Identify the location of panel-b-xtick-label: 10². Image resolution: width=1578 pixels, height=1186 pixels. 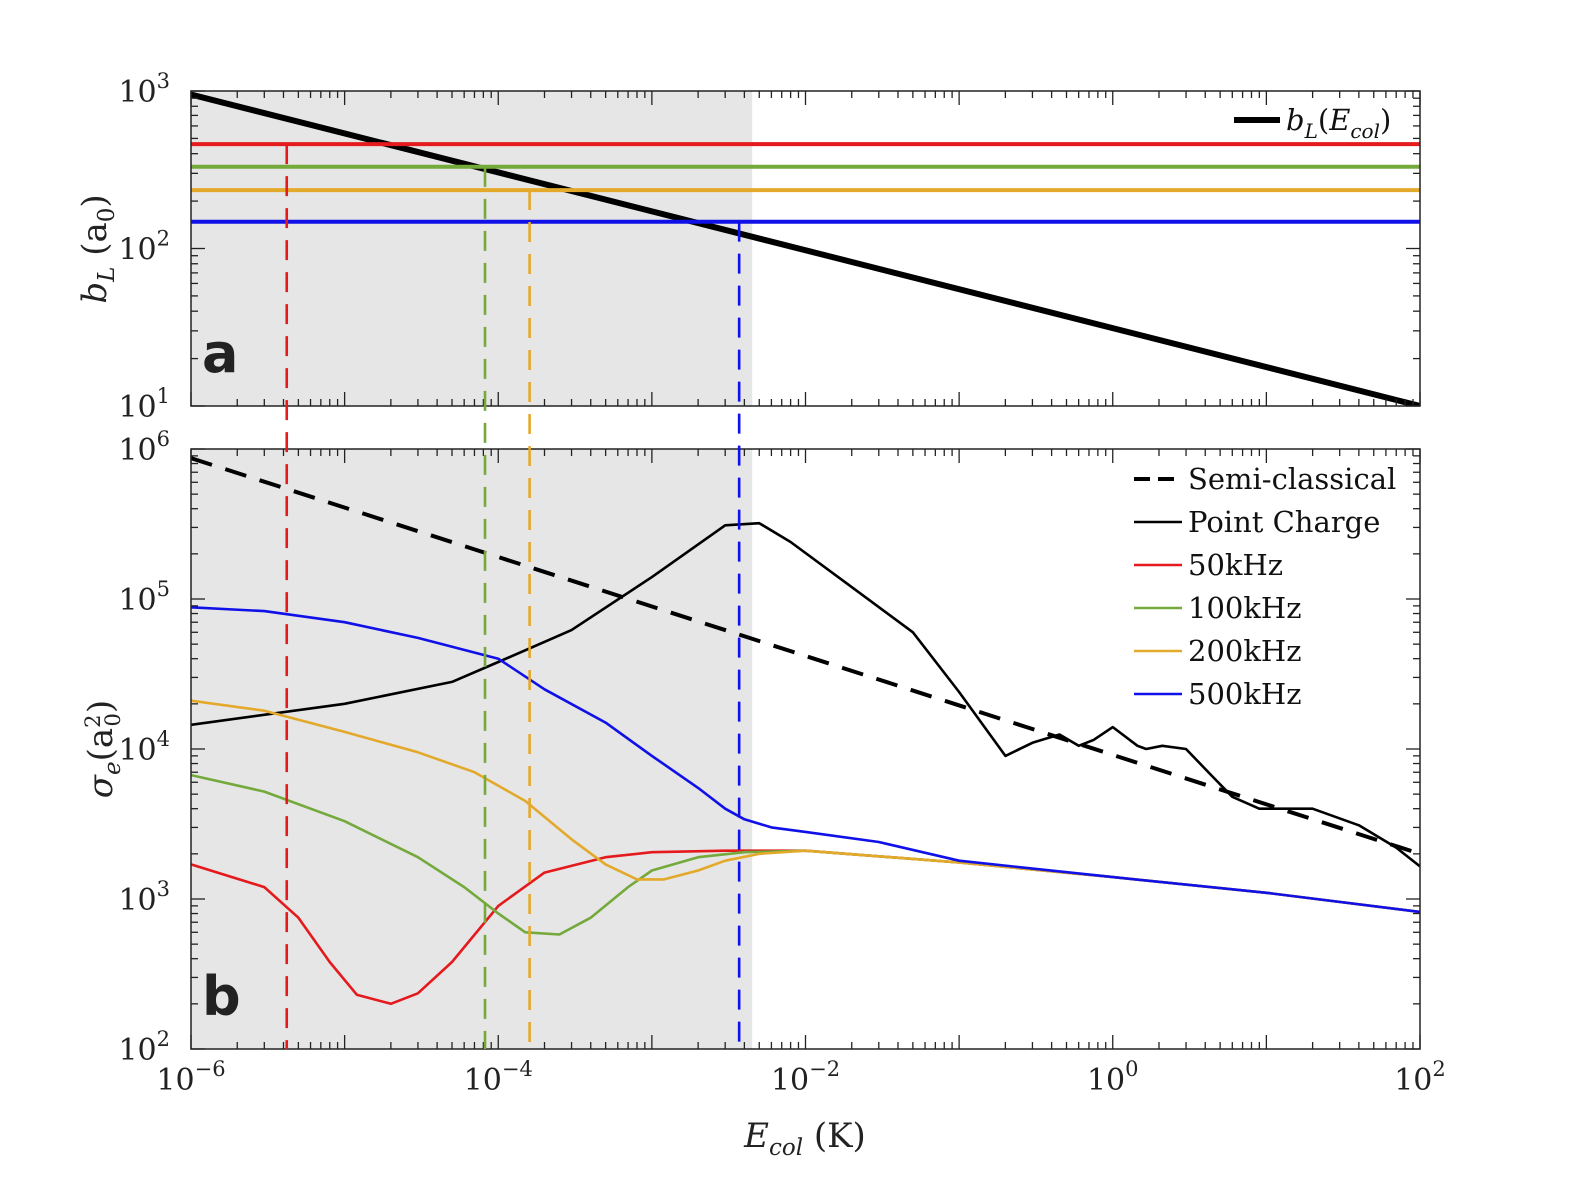
(1420, 1077).